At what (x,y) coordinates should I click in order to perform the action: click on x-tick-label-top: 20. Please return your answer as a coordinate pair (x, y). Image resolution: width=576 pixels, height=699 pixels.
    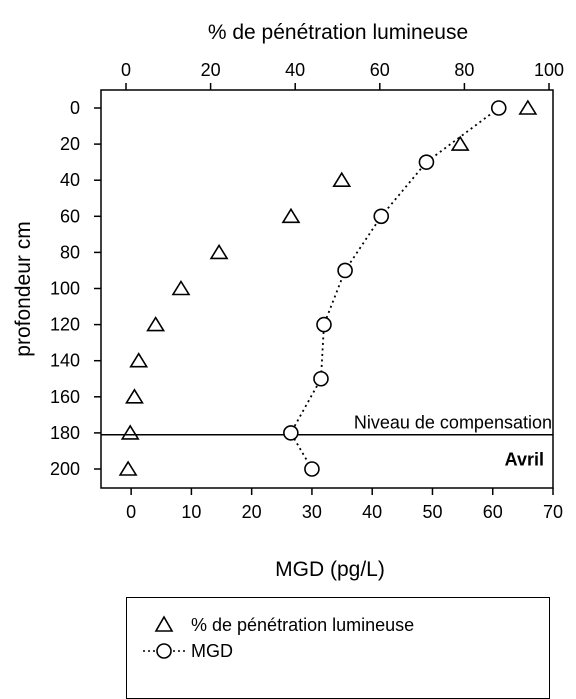
    Looking at the image, I should click on (211, 70).